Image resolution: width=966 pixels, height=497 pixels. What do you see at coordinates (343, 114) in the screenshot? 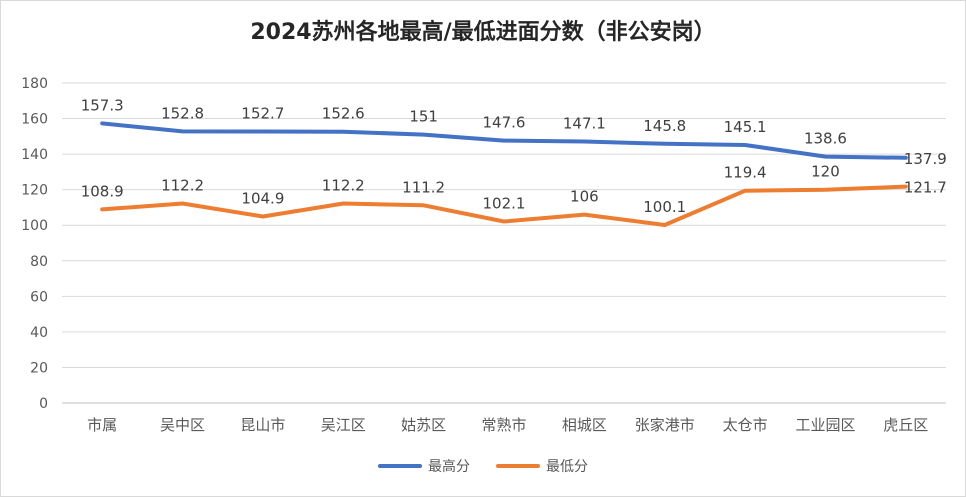
I see `data-label: 152.6` at bounding box center [343, 114].